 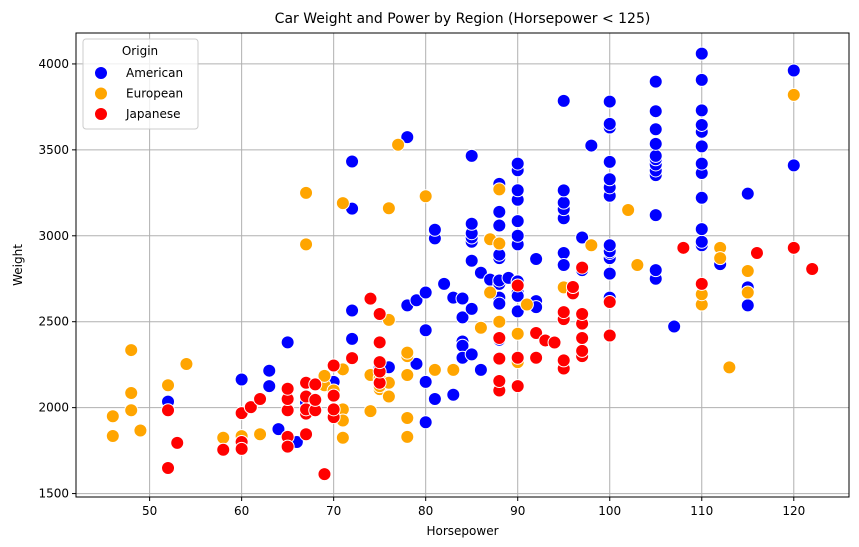 I want to click on x-axis-label: Horsepower, so click(x=462, y=531).